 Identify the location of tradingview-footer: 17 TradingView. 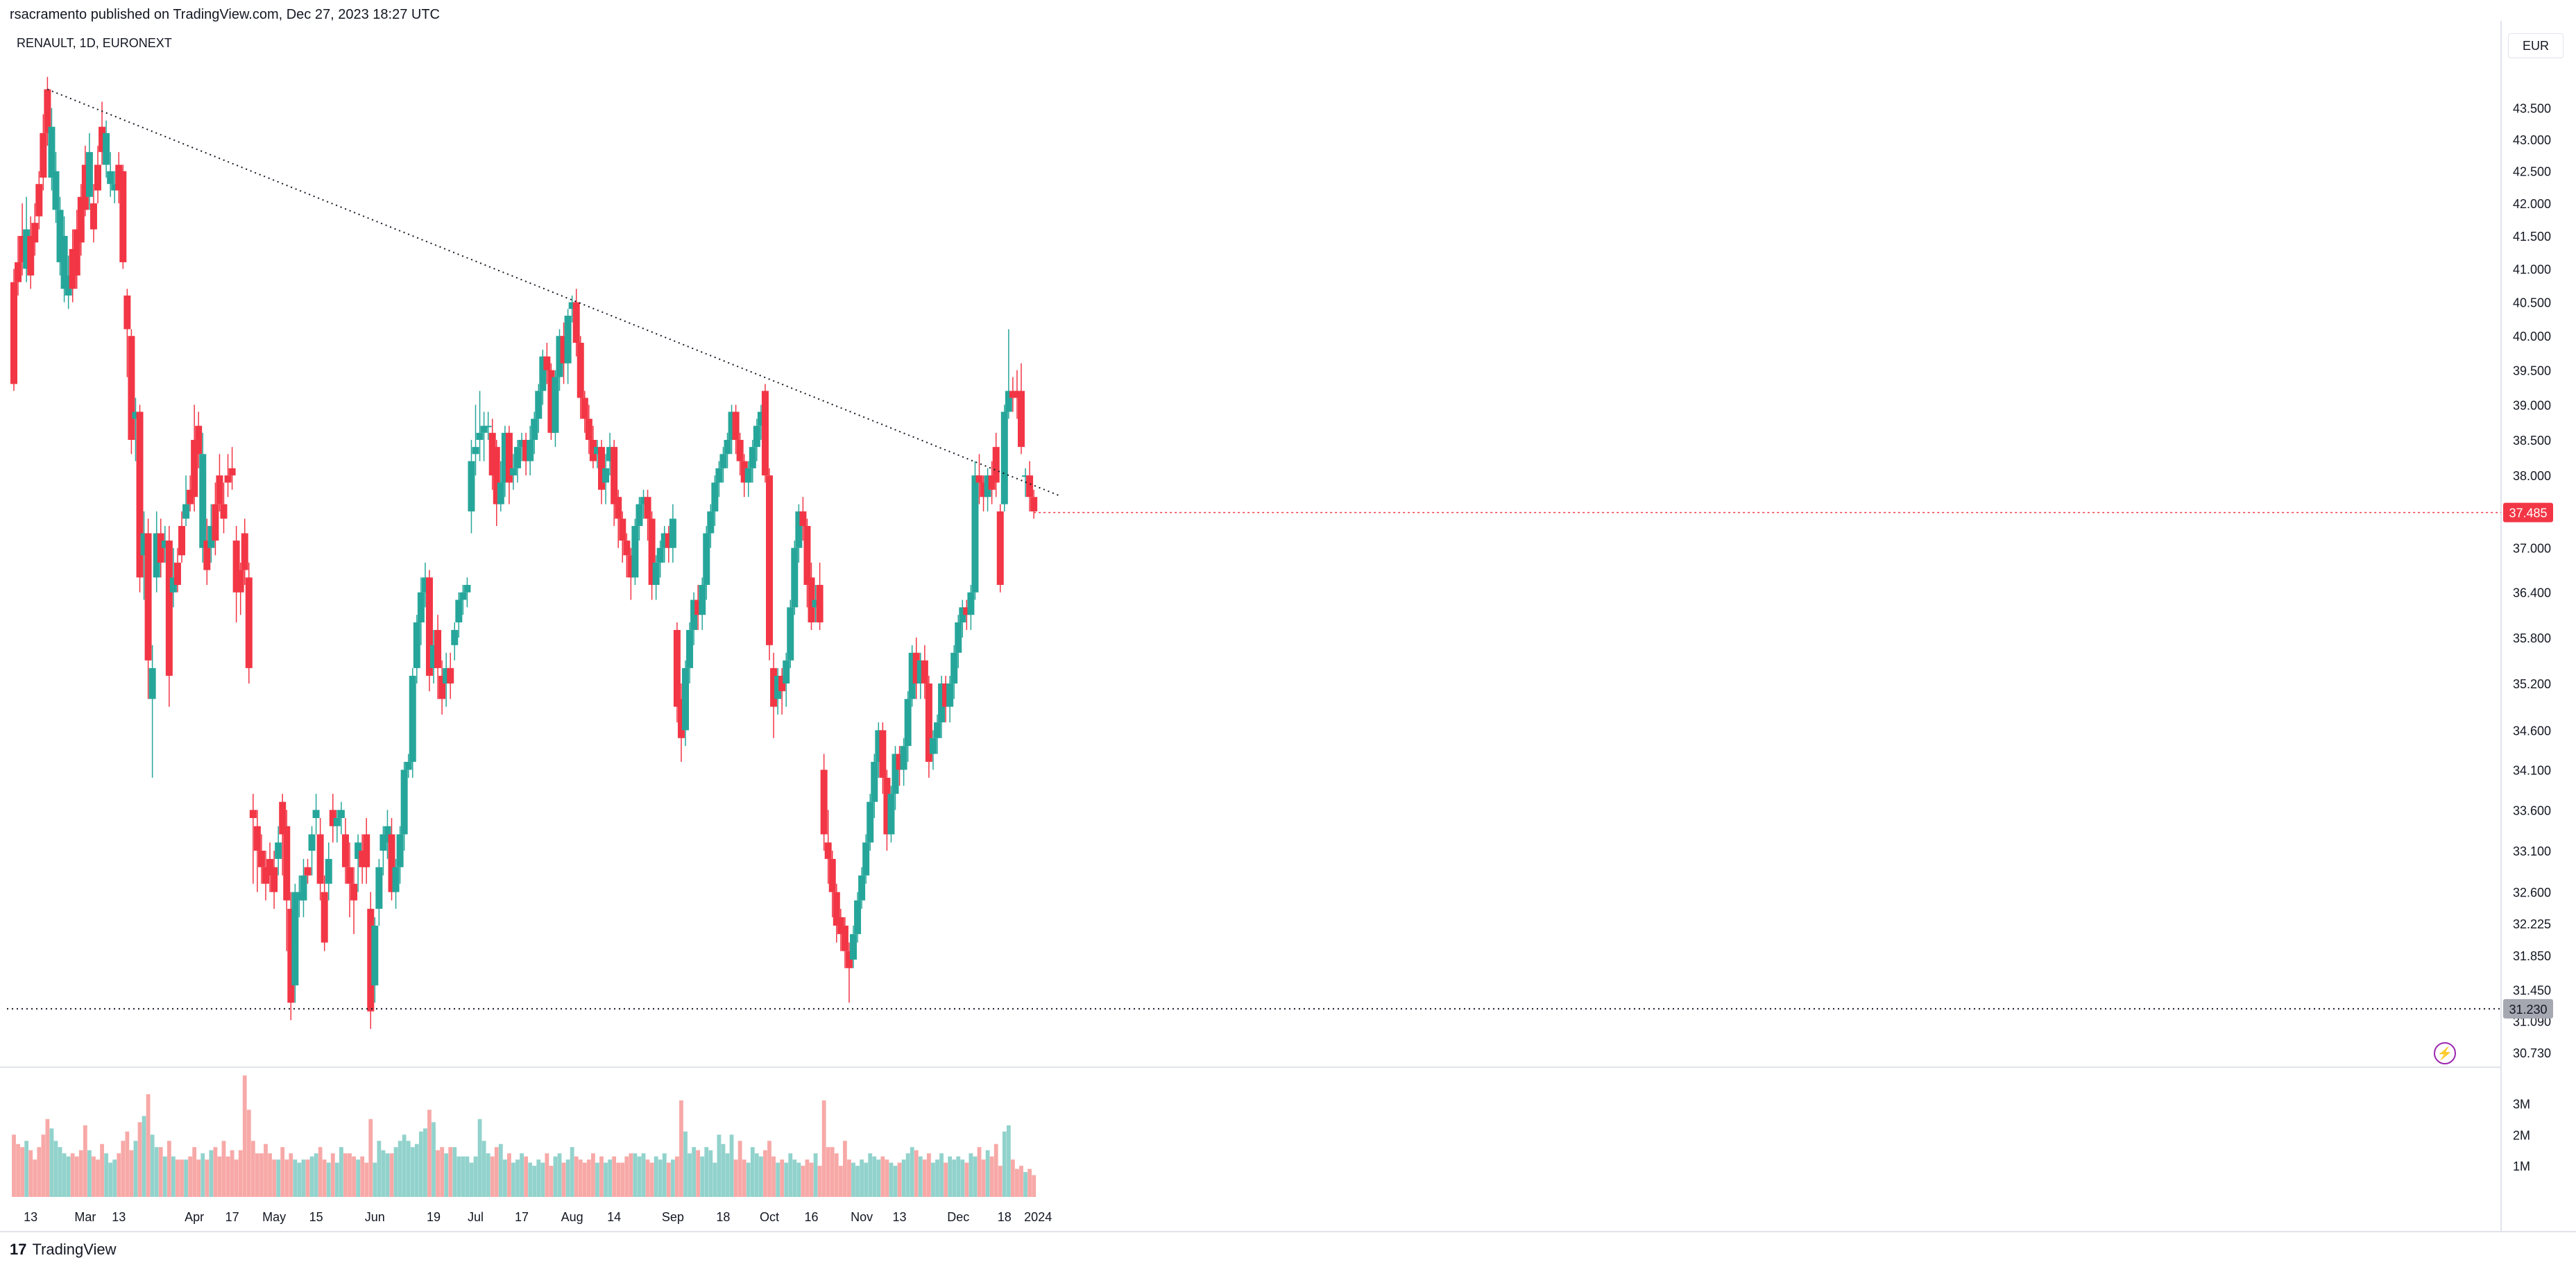
(63, 1250).